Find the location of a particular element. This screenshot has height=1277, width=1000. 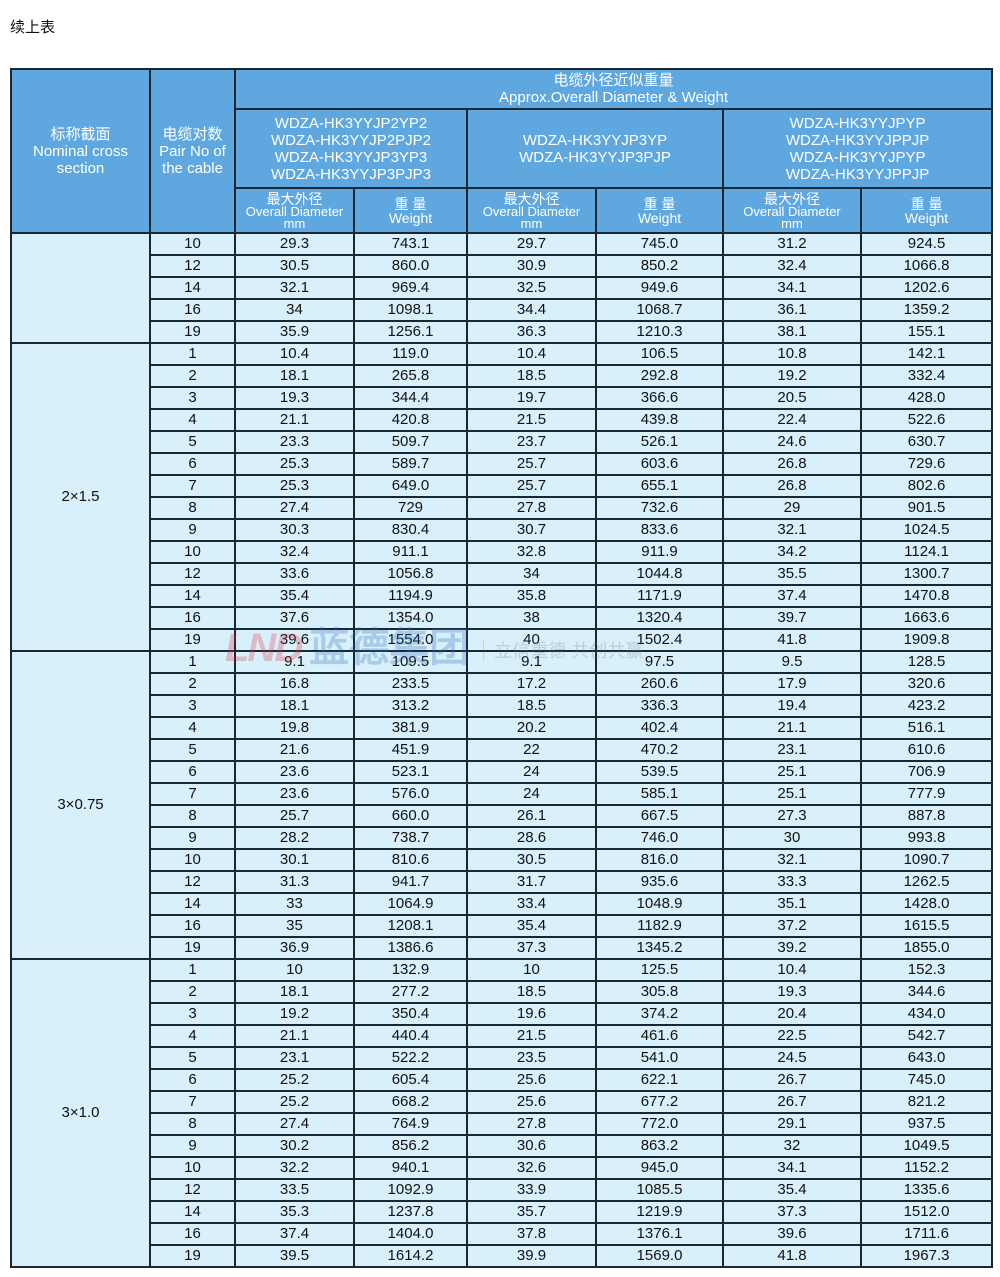

weight-cell: 1512.0 is located at coordinates (926, 1212).